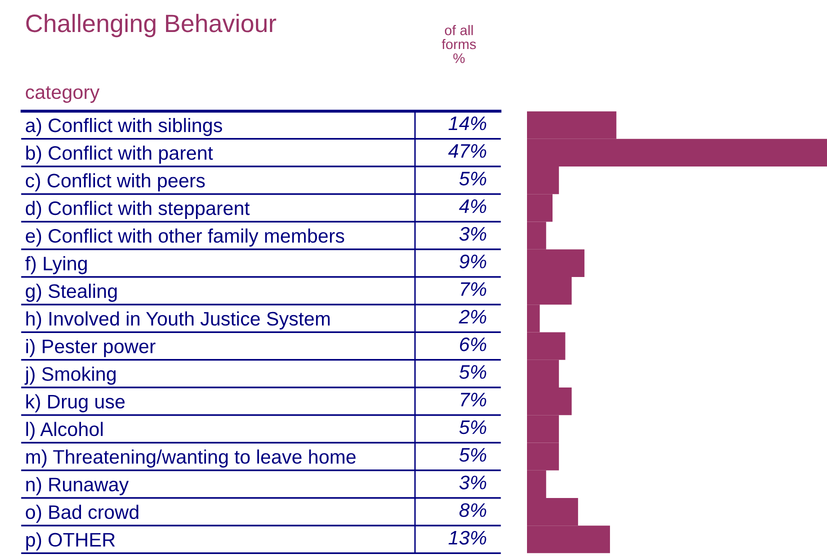 The image size is (827, 556). Describe the element at coordinates (75, 403) in the screenshot. I see `y-tick-label: k) Drug use` at that location.